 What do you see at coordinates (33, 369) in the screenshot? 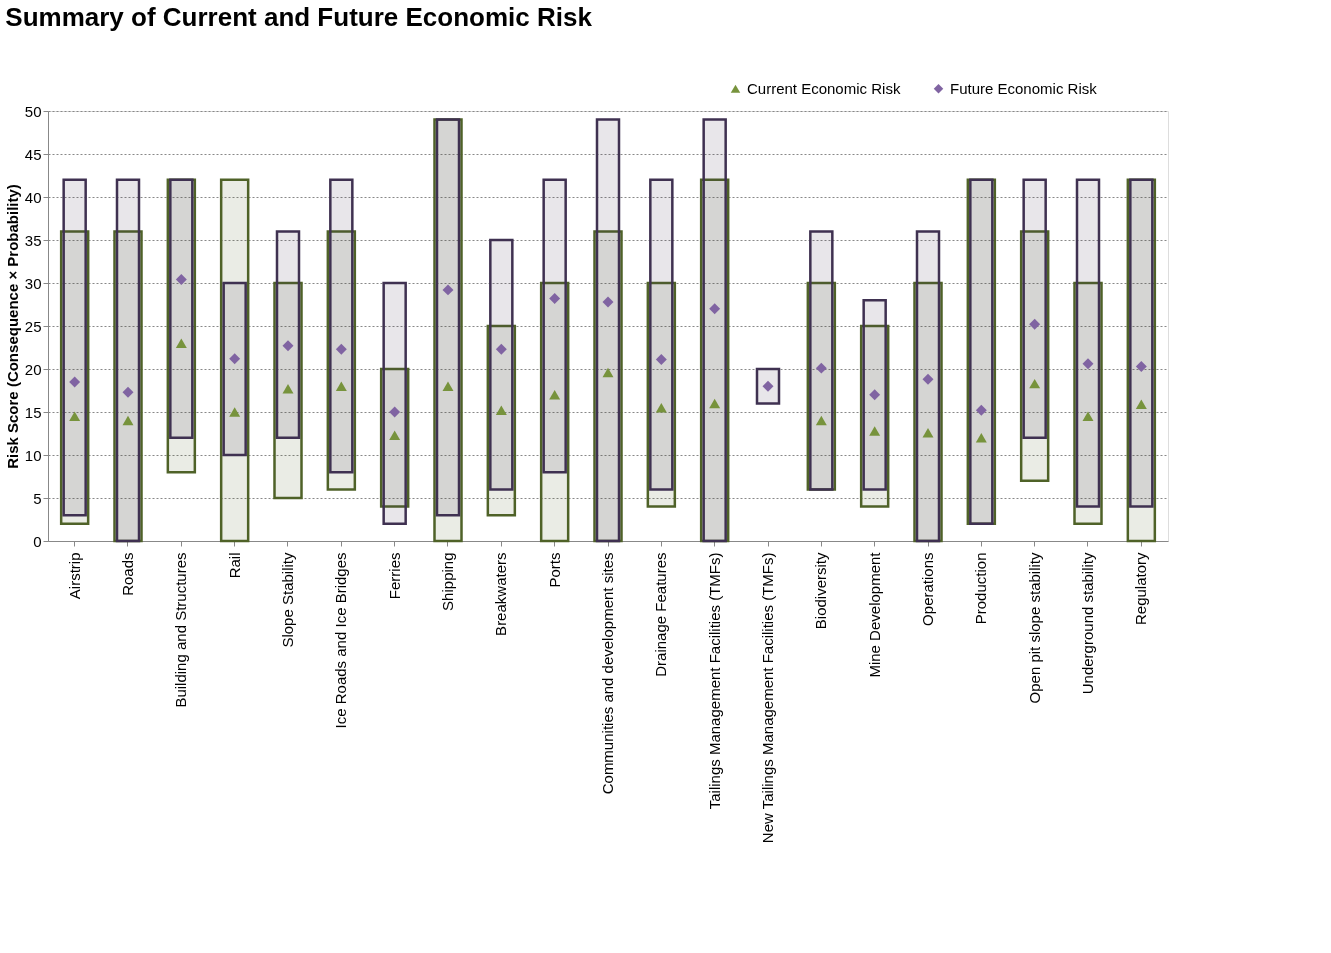
I see `y-tick-label: 20` at bounding box center [33, 369].